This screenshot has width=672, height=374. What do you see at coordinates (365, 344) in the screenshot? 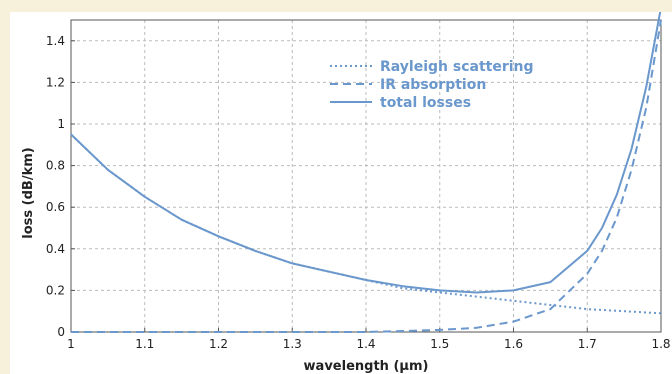
I see `x-tick-label: 1.4` at bounding box center [365, 344].